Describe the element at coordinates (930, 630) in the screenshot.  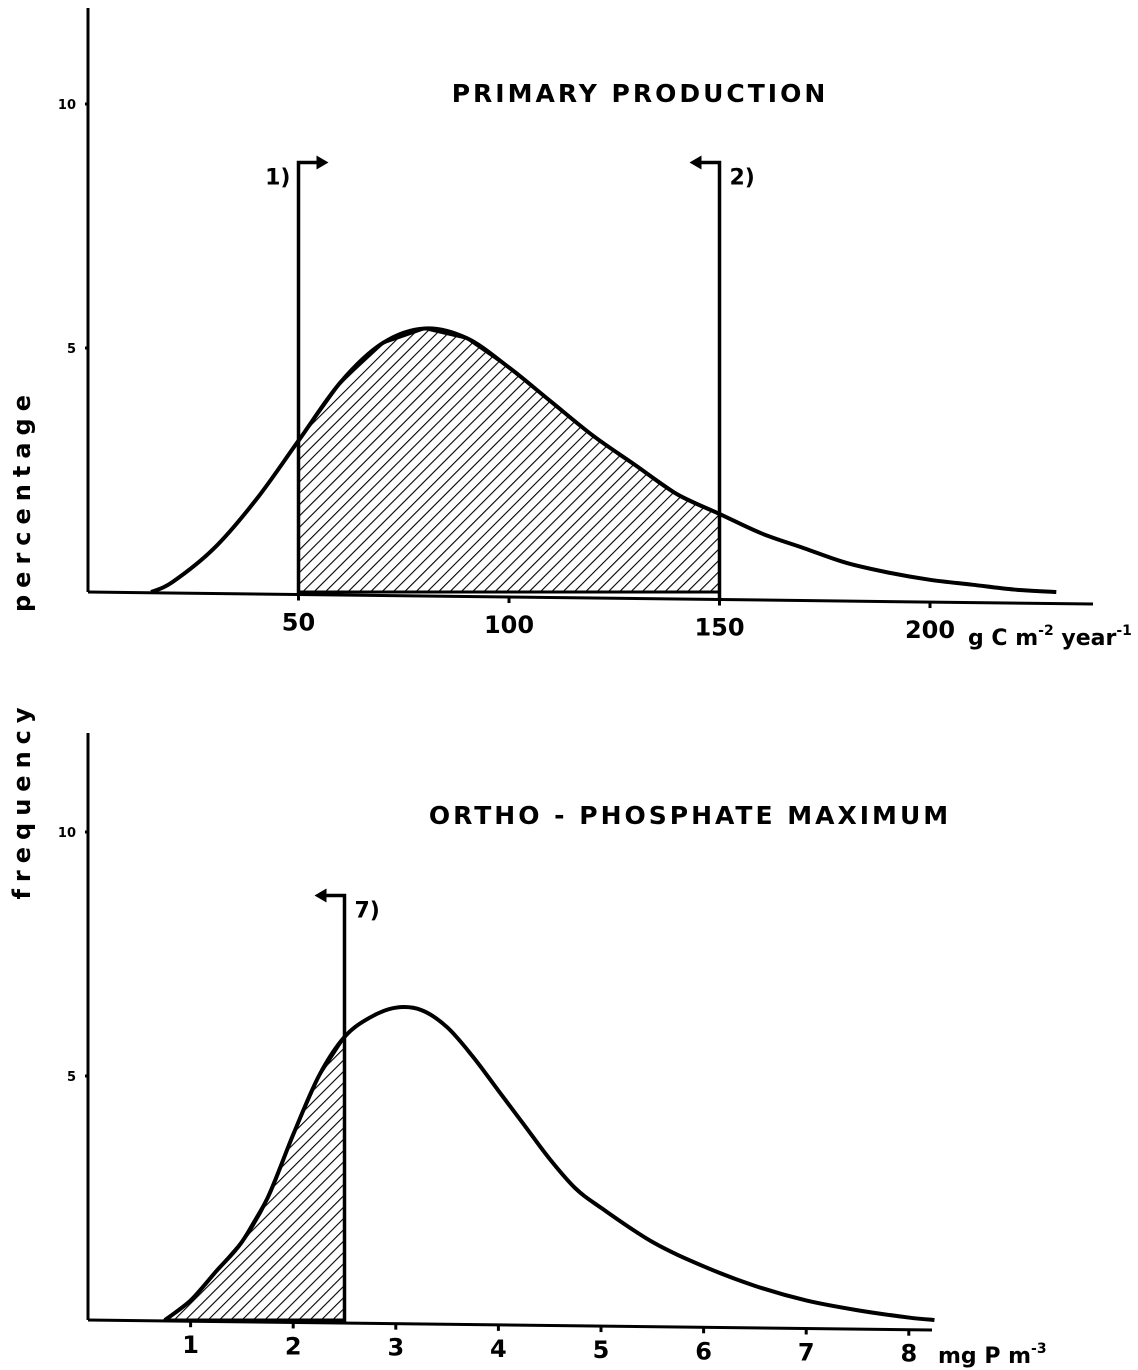
I see `x-tick-label: 200` at that location.